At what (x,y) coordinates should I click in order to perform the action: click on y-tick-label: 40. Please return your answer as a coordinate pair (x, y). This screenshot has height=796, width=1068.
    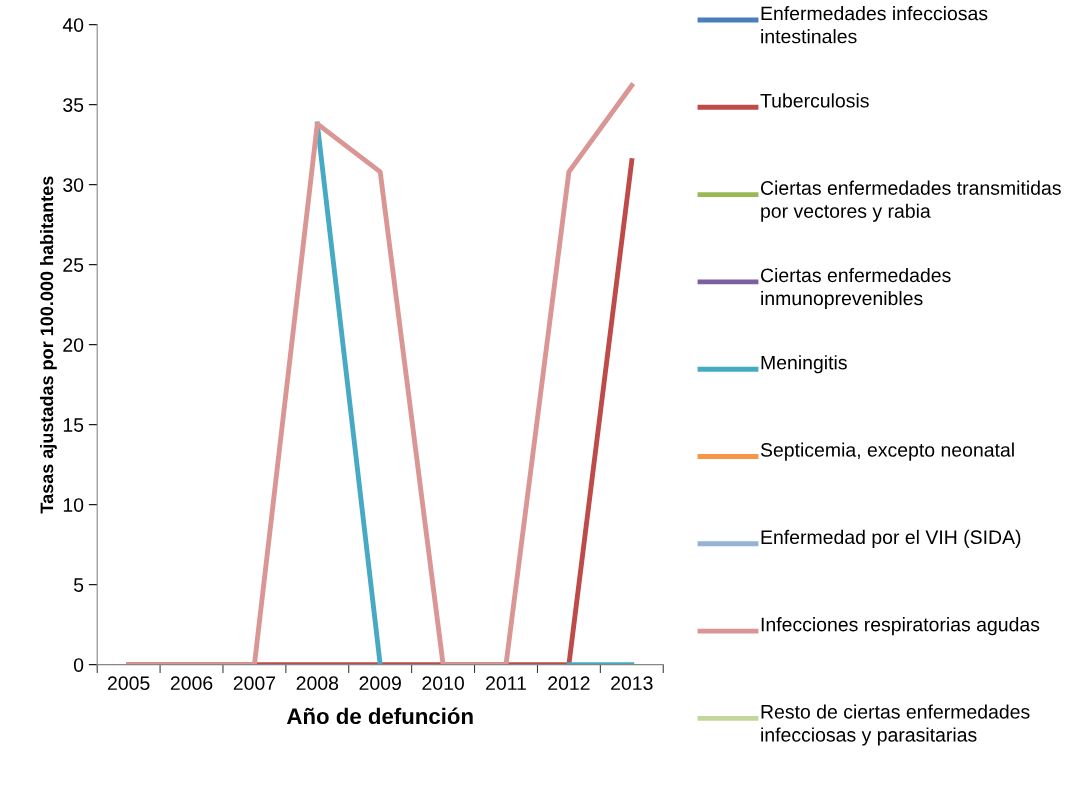
    Looking at the image, I should click on (73, 25).